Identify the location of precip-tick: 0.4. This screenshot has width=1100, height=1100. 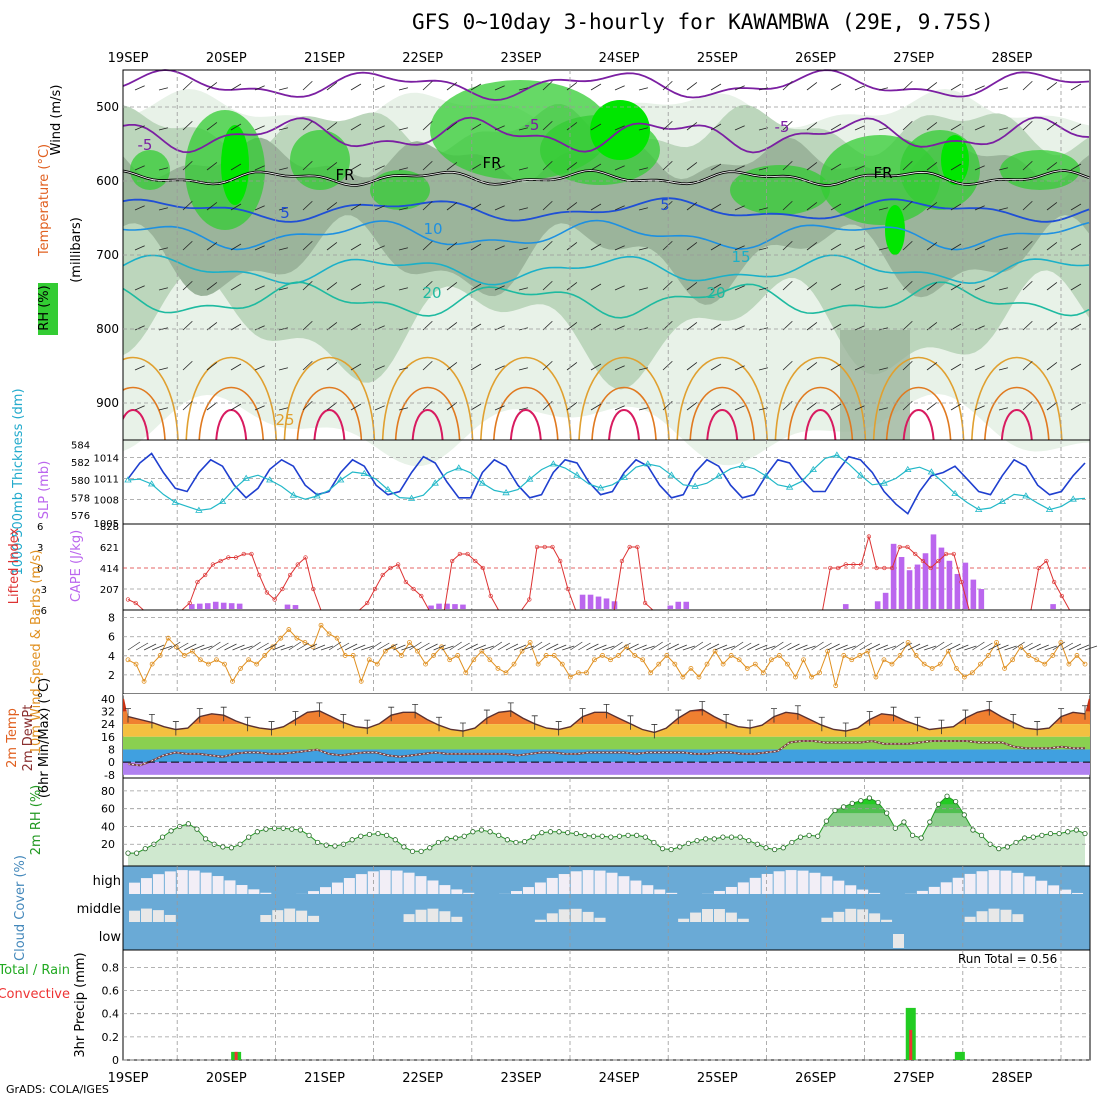
(111, 1014).